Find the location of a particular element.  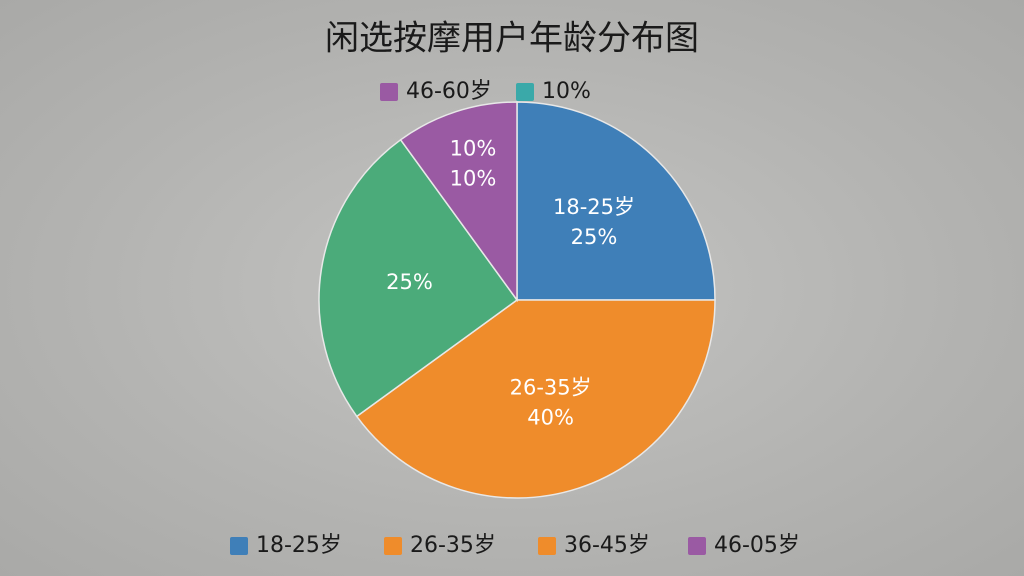

legend-label: 18-25岁 is located at coordinates (299, 545).